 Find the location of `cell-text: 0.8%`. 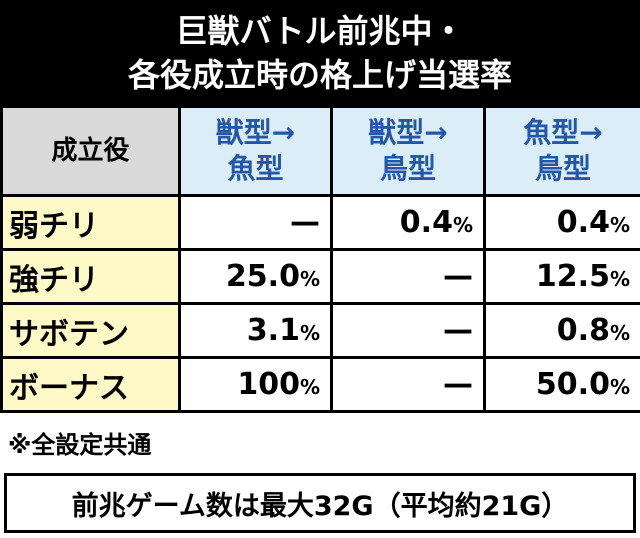

cell-text: 0.8% is located at coordinates (593, 330).